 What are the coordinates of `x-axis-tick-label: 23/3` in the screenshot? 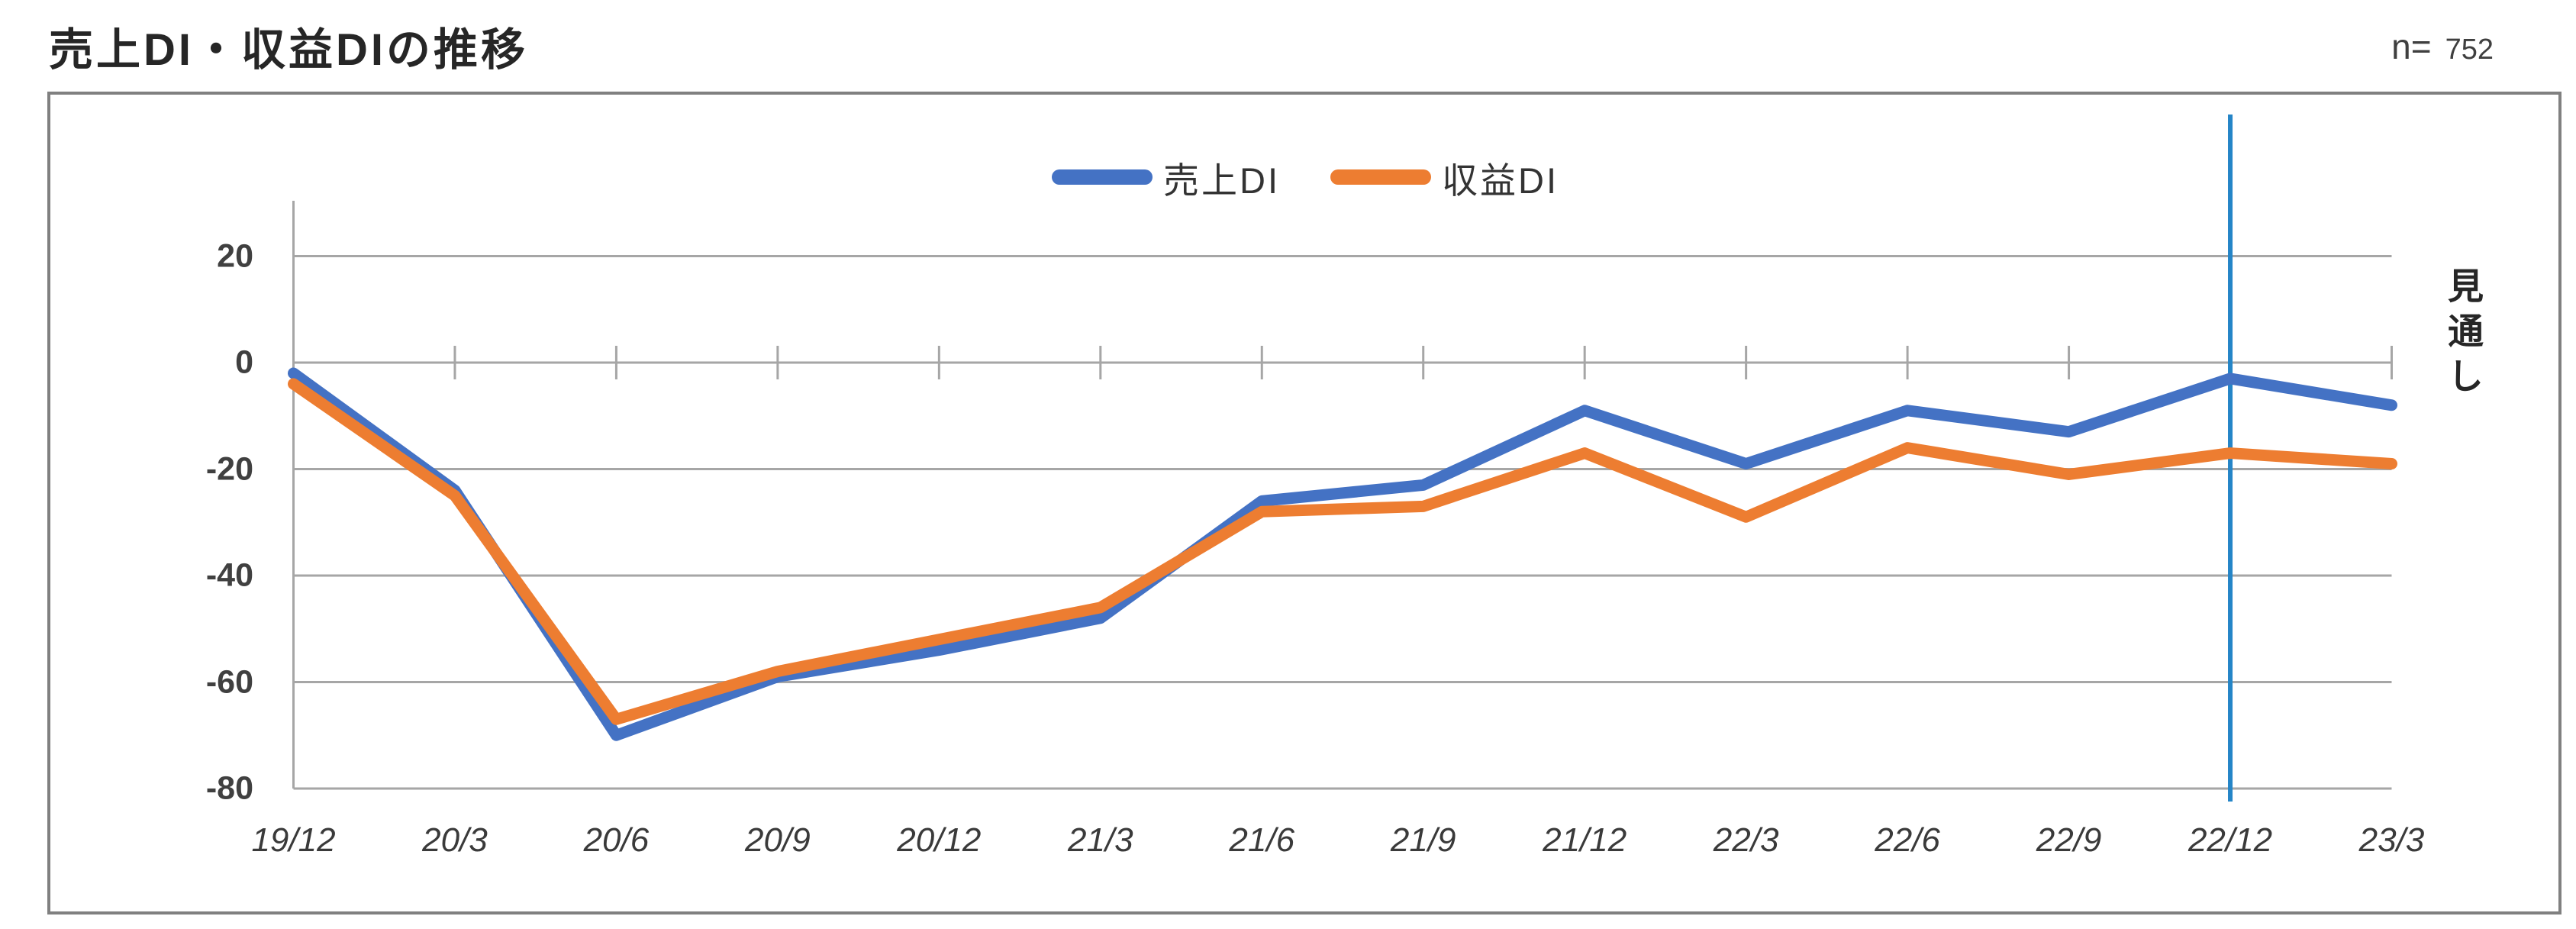 It's located at (2391, 840).